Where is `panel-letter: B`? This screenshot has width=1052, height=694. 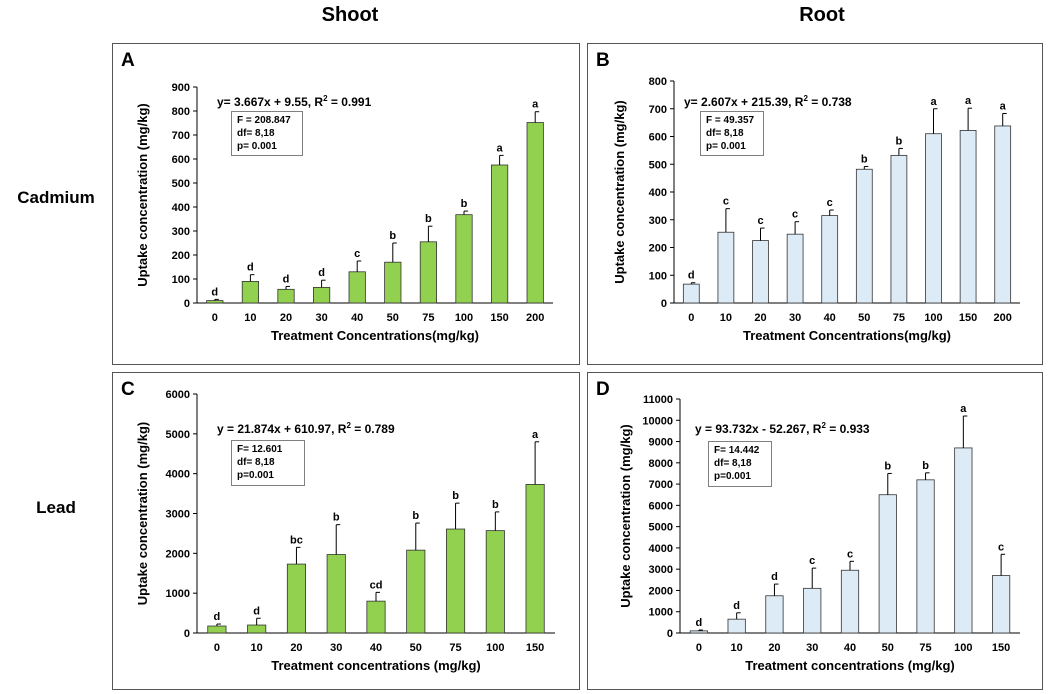 panel-letter: B is located at coordinates (603, 60).